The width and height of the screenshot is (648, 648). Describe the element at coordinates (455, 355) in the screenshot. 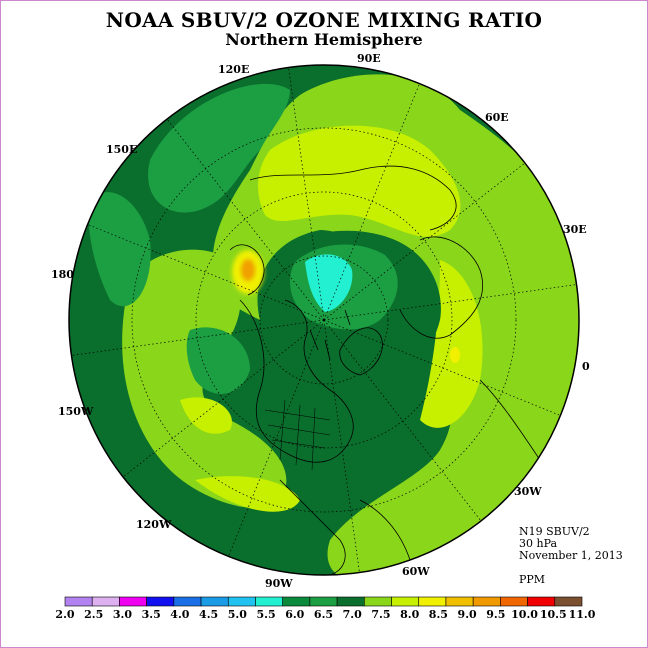

I see `contour-maximum-yellow` at that location.